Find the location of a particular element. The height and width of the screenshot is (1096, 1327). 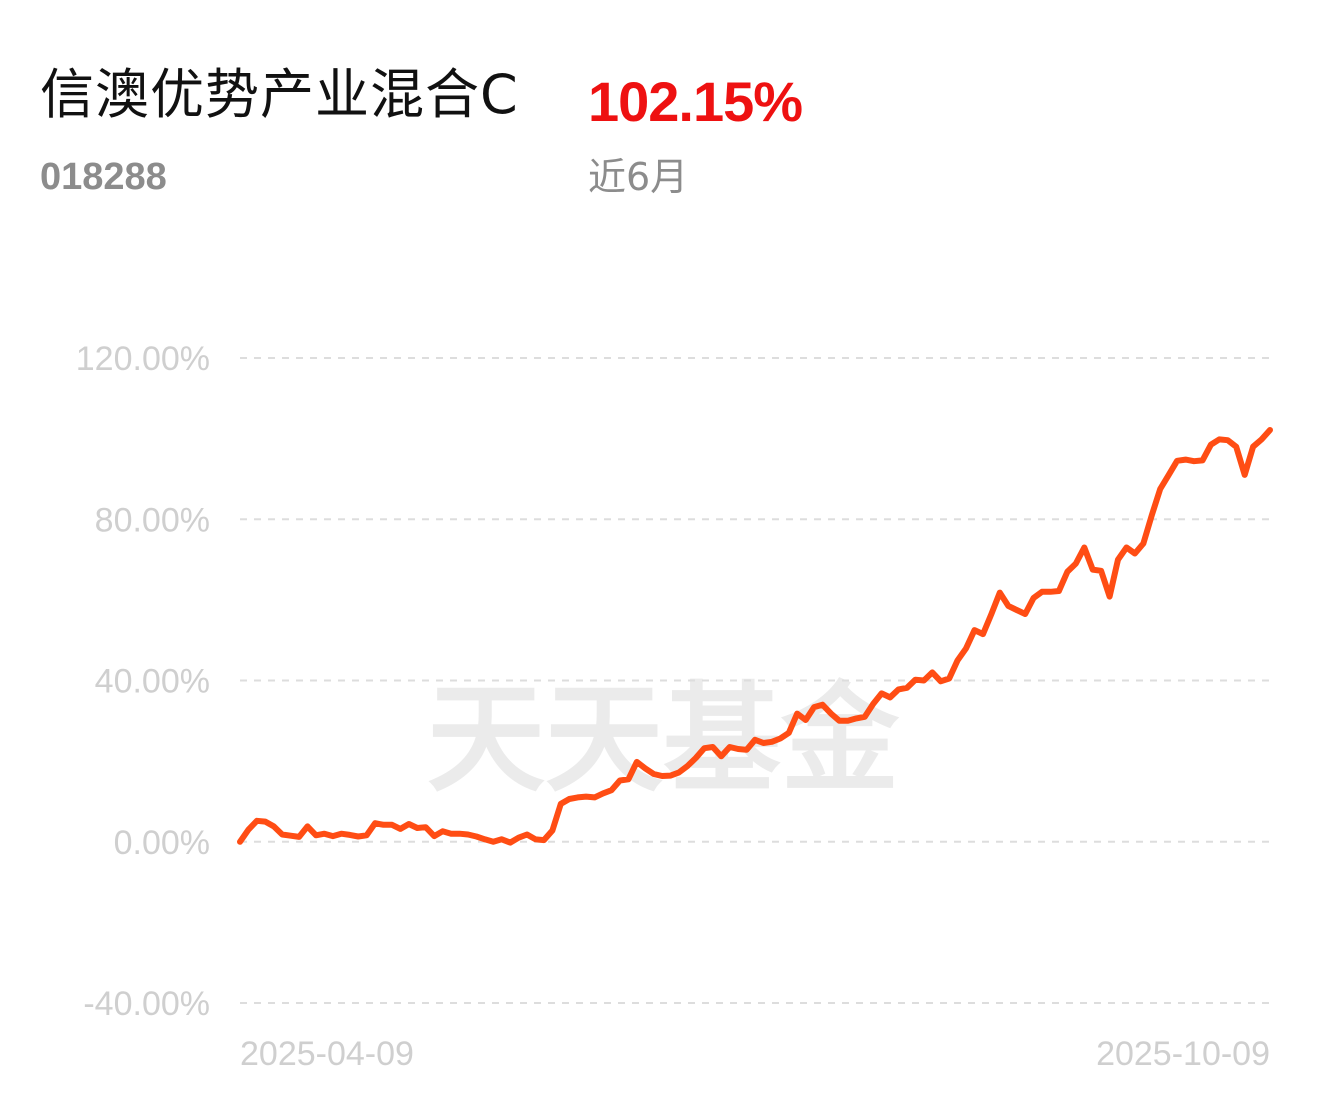

watermark: 天天基金 is located at coordinates (663, 739).